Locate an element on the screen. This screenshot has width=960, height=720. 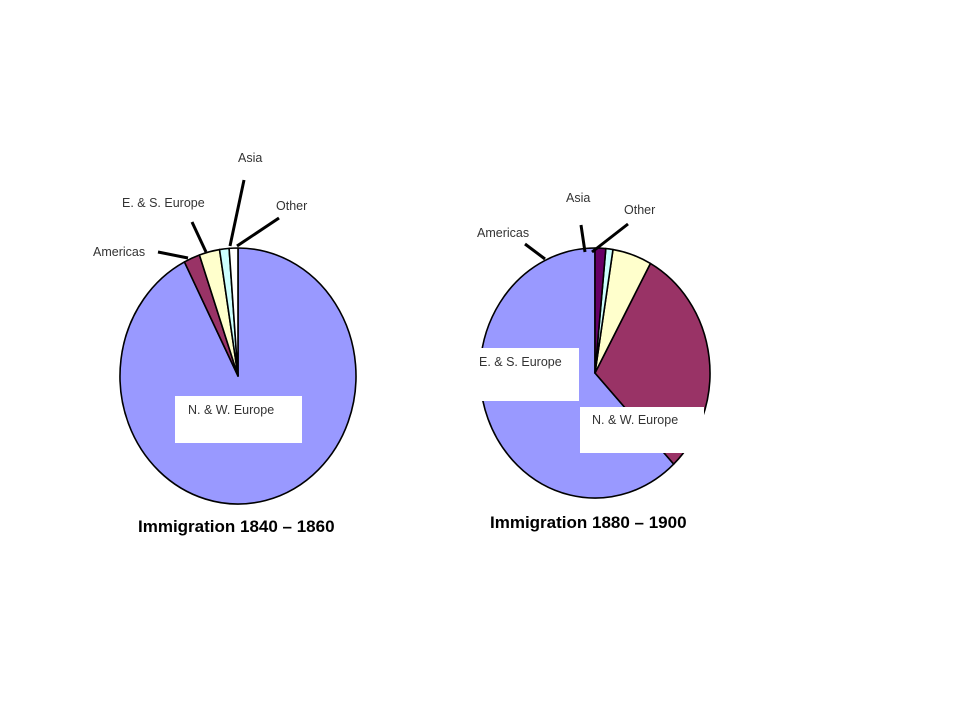
pie-slices is located at coordinates (238, 376).